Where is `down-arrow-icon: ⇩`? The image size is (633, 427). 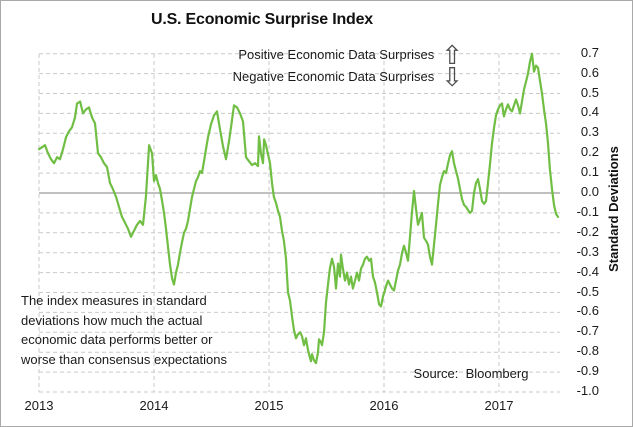 down-arrow-icon: ⇩ is located at coordinates (452, 77).